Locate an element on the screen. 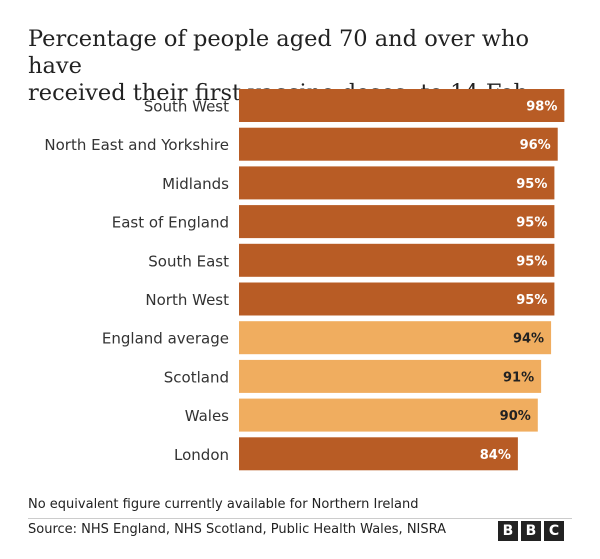  category-label: Scotland is located at coordinates (196, 377).